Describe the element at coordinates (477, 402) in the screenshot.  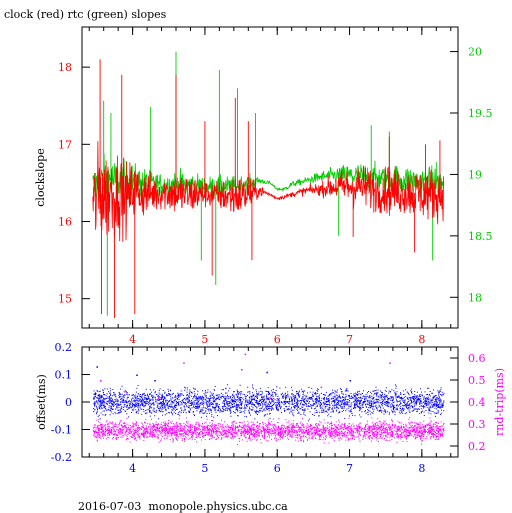
I see `y2-tick-label: 0.4` at that location.